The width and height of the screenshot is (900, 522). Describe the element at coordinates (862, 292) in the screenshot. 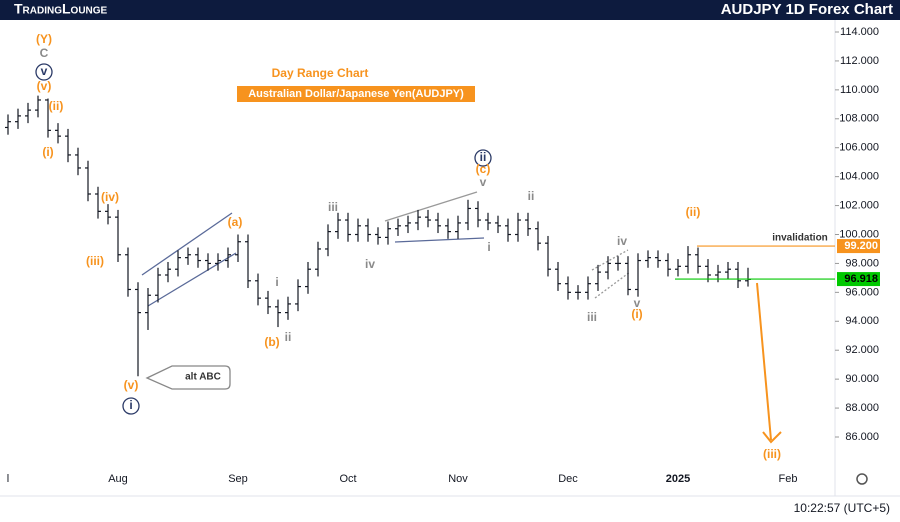

I see `y-tick-label: 96.000` at that location.